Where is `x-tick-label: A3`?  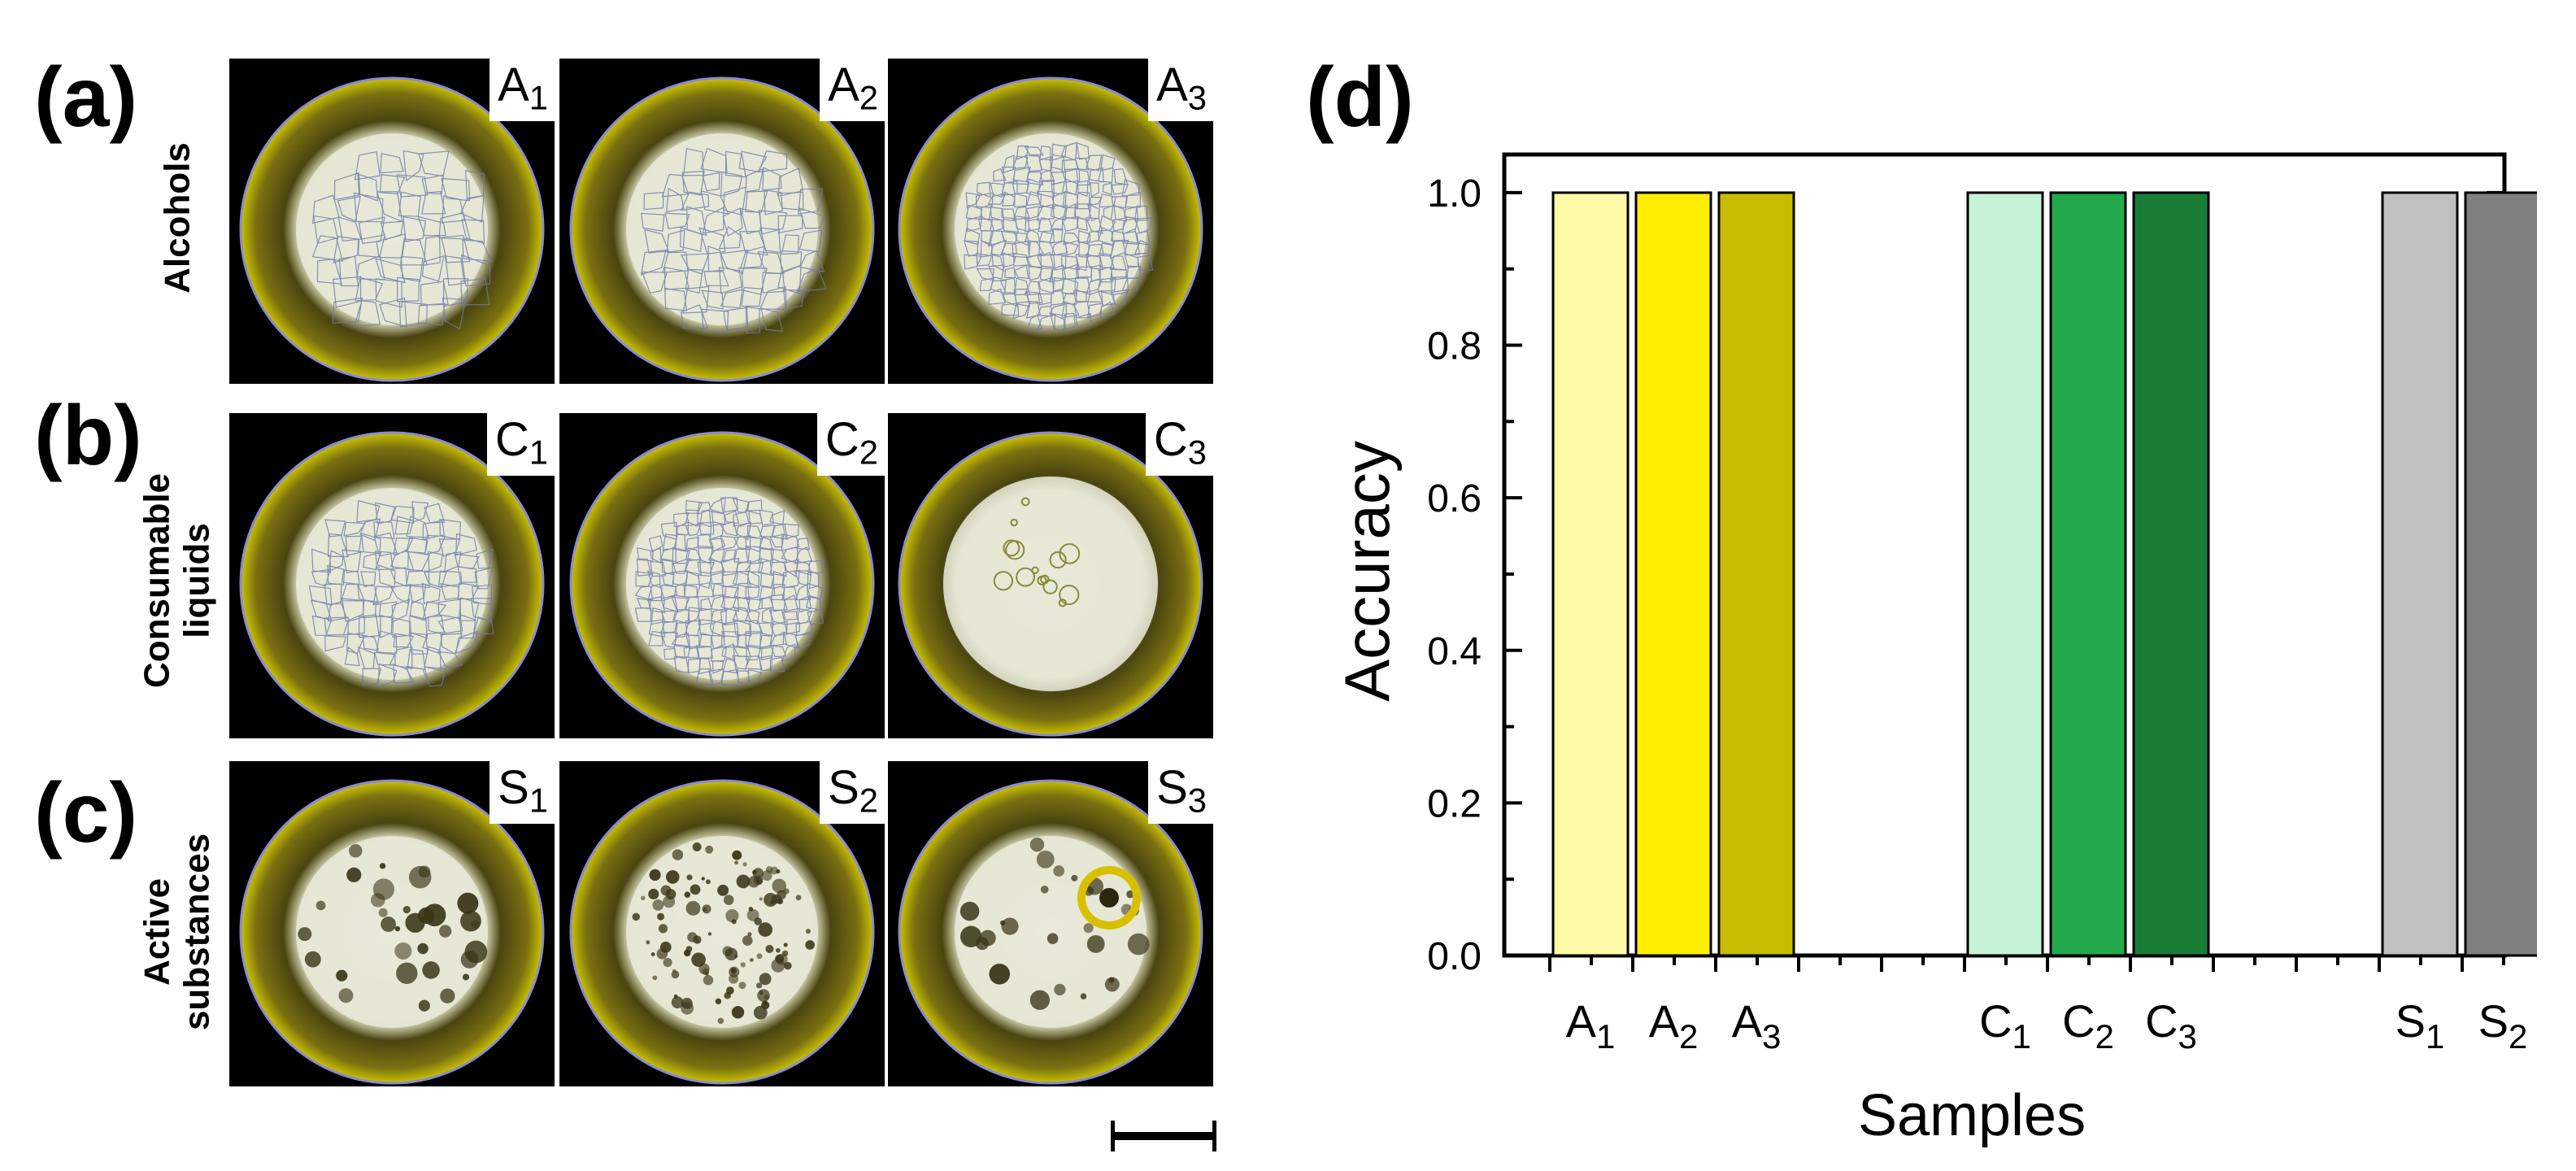
x-tick-label: A3 is located at coordinates (1757, 1025).